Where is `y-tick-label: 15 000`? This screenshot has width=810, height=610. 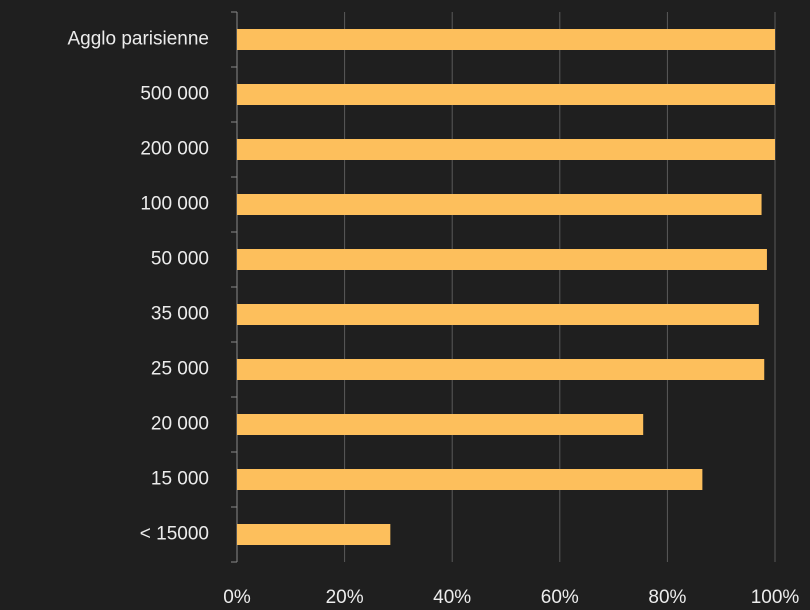 y-tick-label: 15 000 is located at coordinates (180, 479).